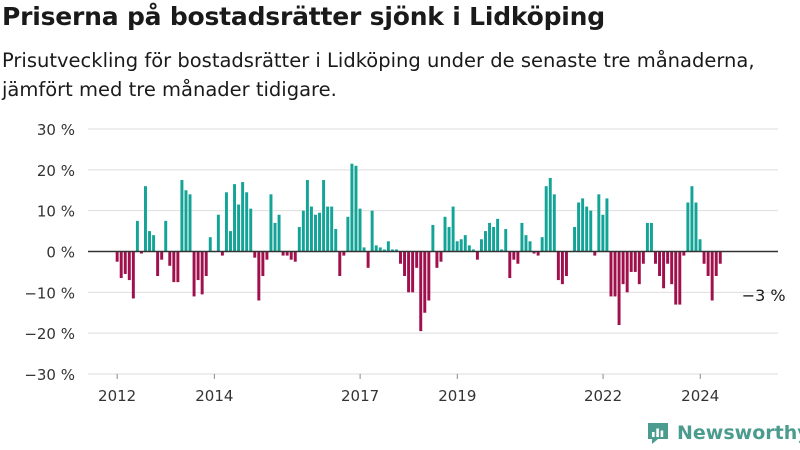 The image size is (800, 450). Describe the element at coordinates (60, 253) in the screenshot. I see `y-tick-label: 0 %` at that location.